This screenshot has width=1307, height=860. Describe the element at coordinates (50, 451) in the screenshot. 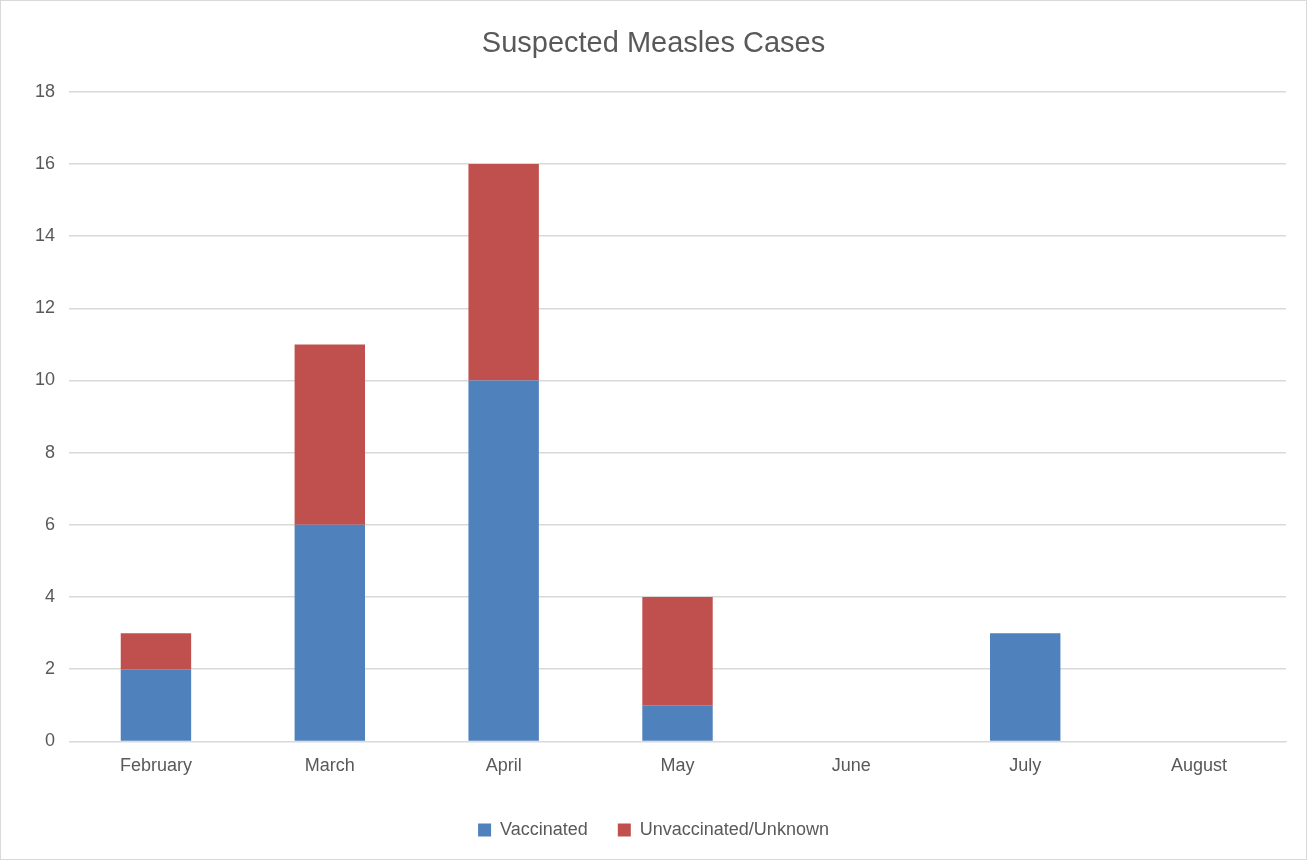

I see `y-tick-label: 8` at that location.